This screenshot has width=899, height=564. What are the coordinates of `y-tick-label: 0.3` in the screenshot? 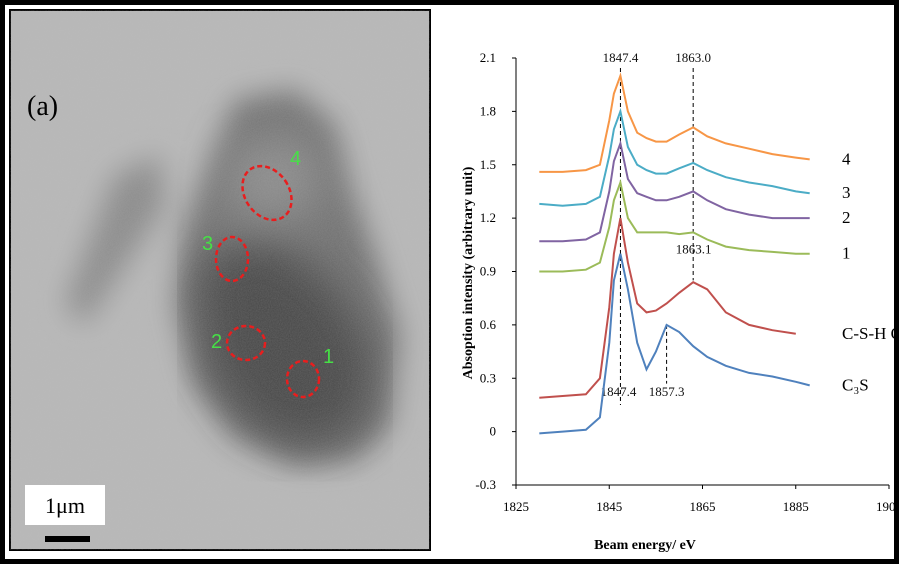 It's located at (488, 377).